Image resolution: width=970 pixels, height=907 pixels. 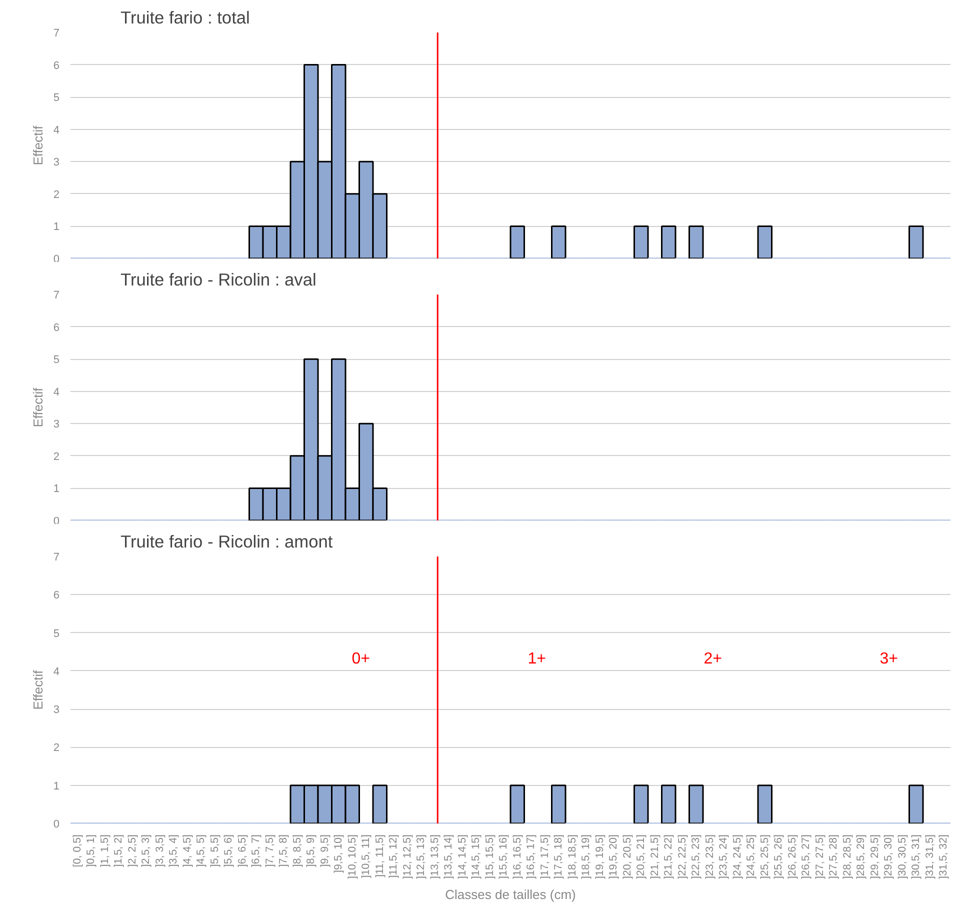 What do you see at coordinates (902, 856) in the screenshot?
I see `x-tick-label: ]30, 30,5]` at bounding box center [902, 856].